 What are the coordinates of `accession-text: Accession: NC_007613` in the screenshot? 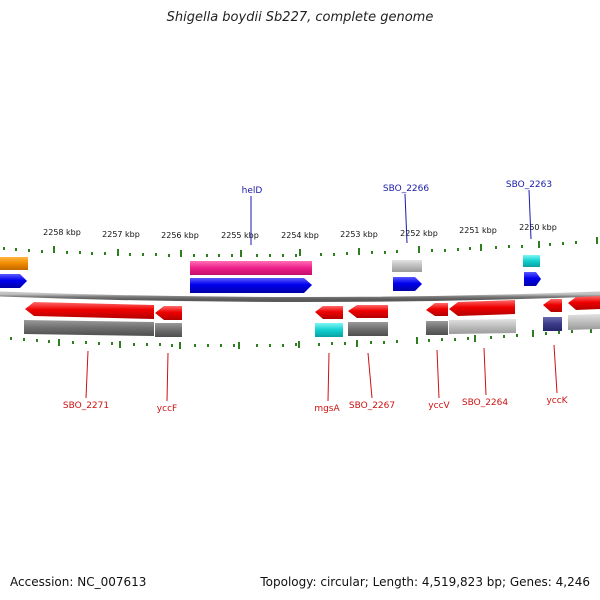 It's located at (78, 582).